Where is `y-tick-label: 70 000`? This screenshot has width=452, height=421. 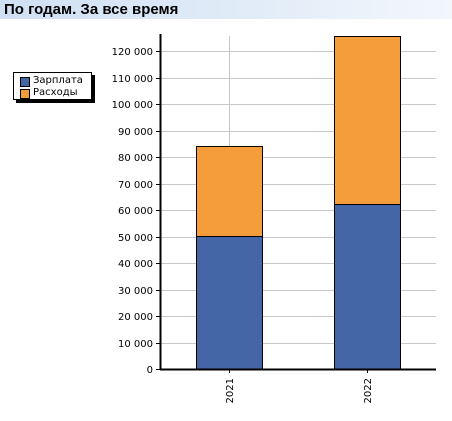
y-tick-label: 70 000 is located at coordinates (135, 185).